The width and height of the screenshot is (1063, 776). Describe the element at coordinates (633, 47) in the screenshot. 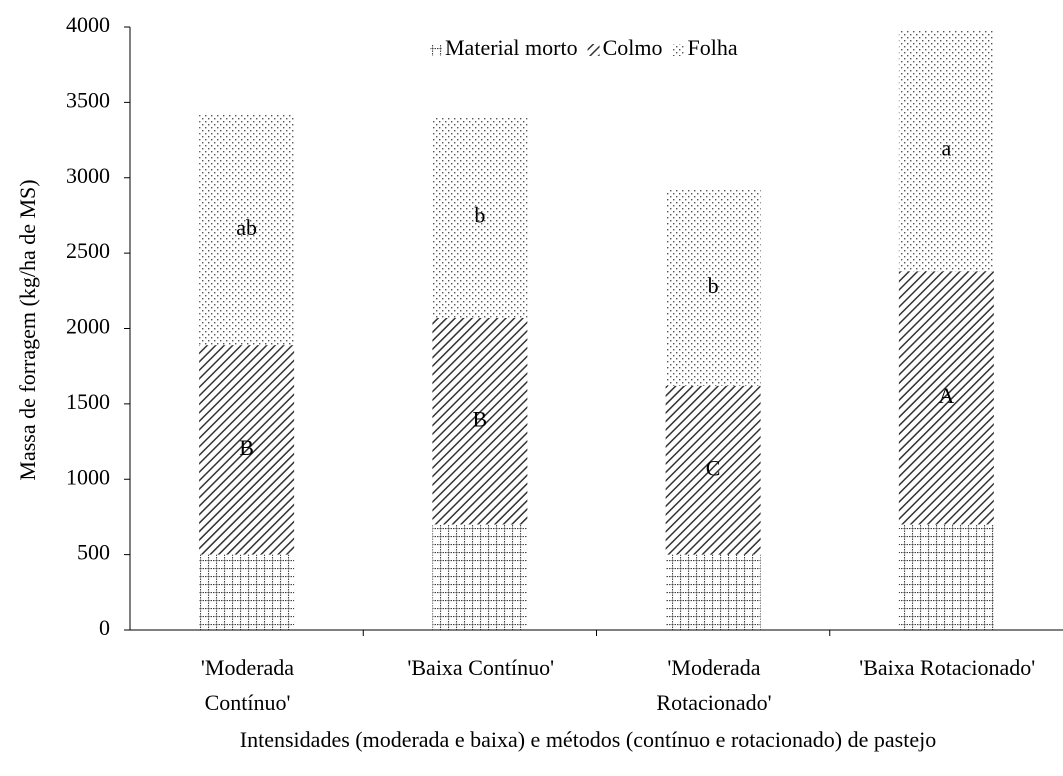

I see `legend-label: Colmo` at that location.